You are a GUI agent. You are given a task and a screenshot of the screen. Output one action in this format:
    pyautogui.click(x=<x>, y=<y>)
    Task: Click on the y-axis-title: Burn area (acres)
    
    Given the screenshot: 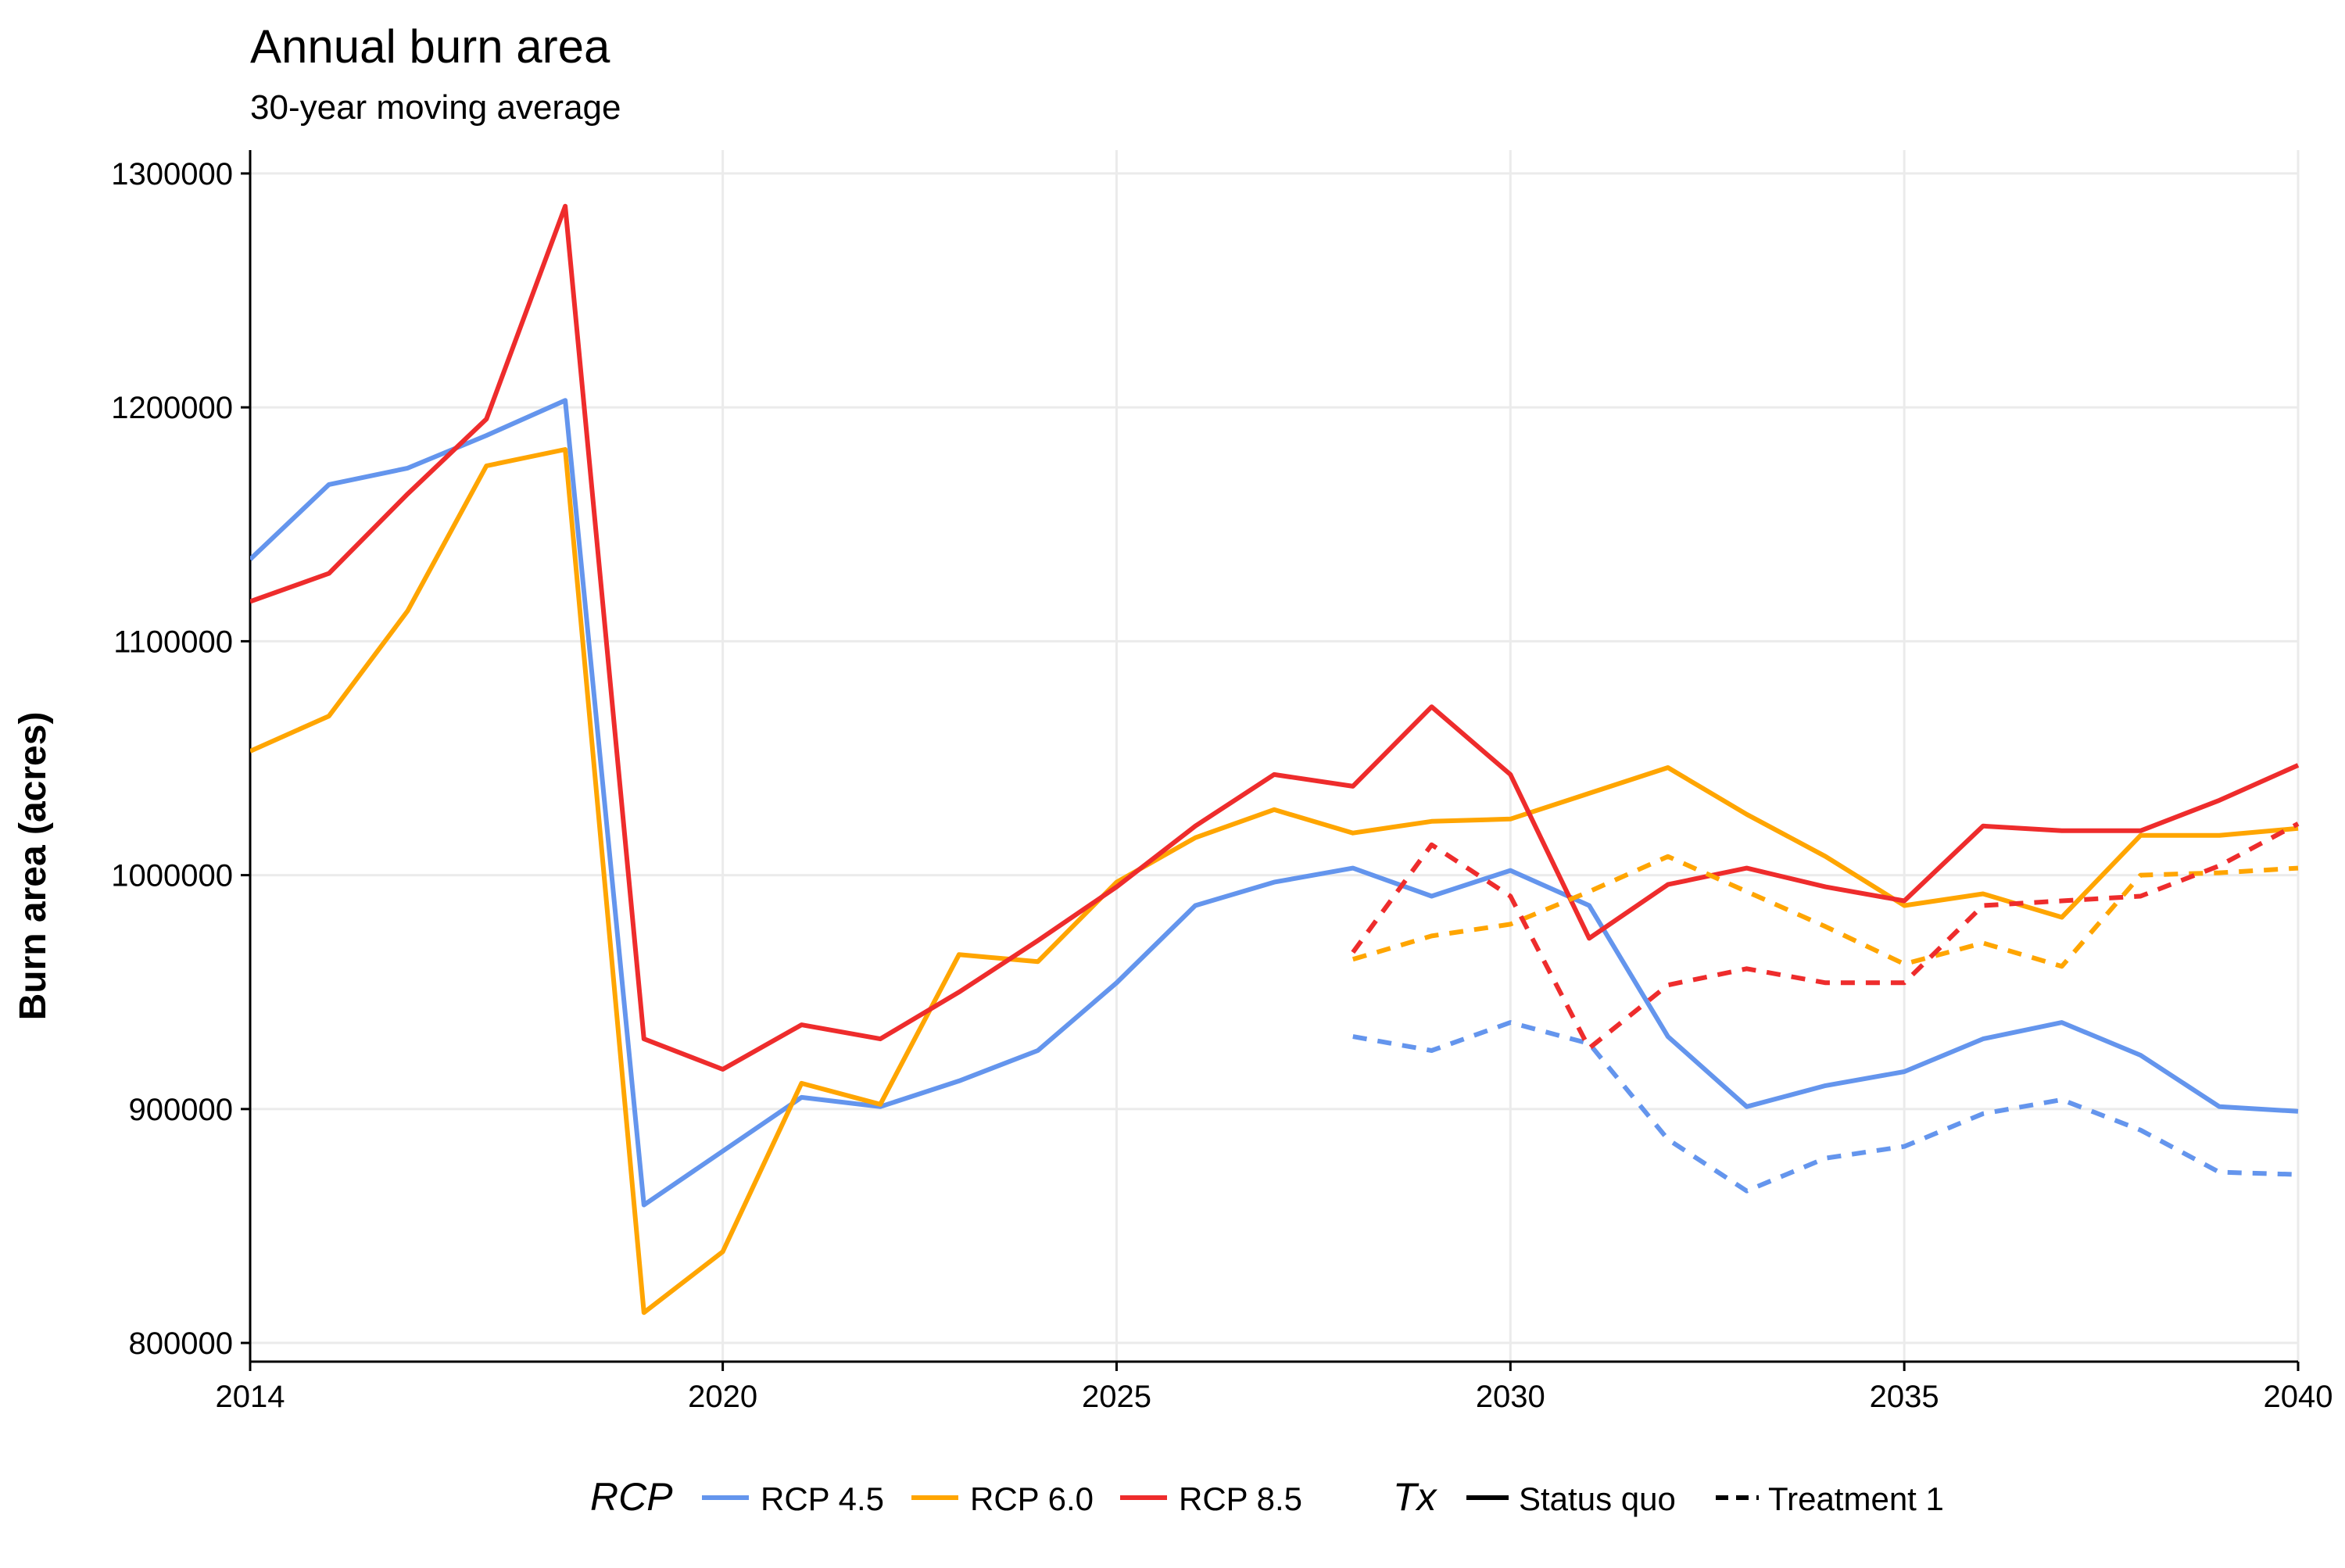 What is the action you would take?
    pyautogui.click(x=33, y=866)
    